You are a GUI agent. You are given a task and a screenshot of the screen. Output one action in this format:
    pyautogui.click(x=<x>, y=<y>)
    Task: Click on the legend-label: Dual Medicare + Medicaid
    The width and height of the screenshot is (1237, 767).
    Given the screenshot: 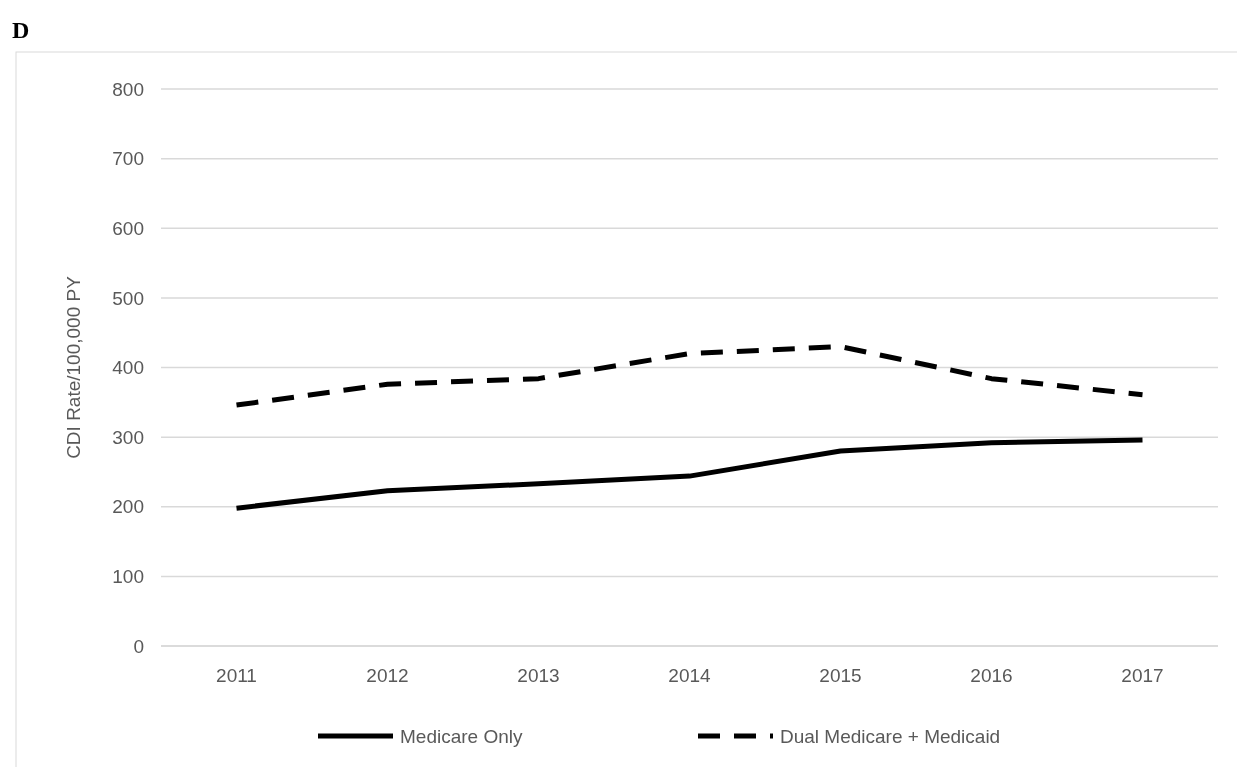 What is the action you would take?
    pyautogui.click(x=890, y=736)
    